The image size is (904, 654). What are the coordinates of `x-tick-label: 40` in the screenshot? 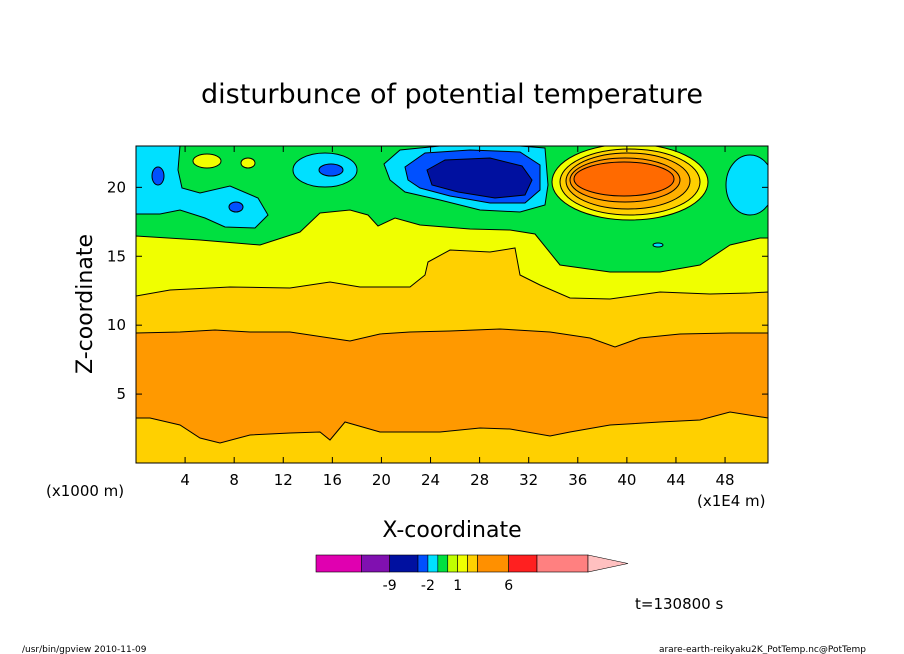 It's located at (626, 480).